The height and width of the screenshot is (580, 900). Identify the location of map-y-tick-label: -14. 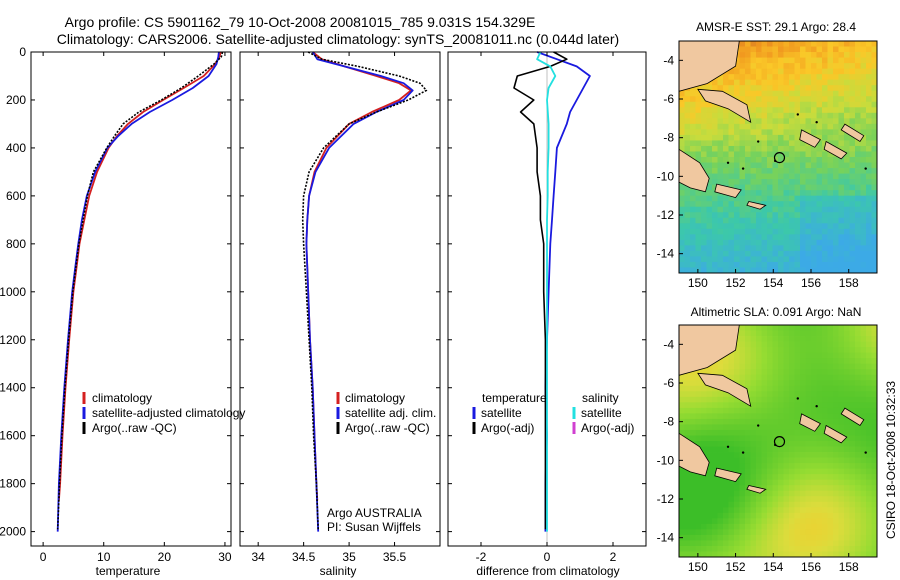
(666, 254).